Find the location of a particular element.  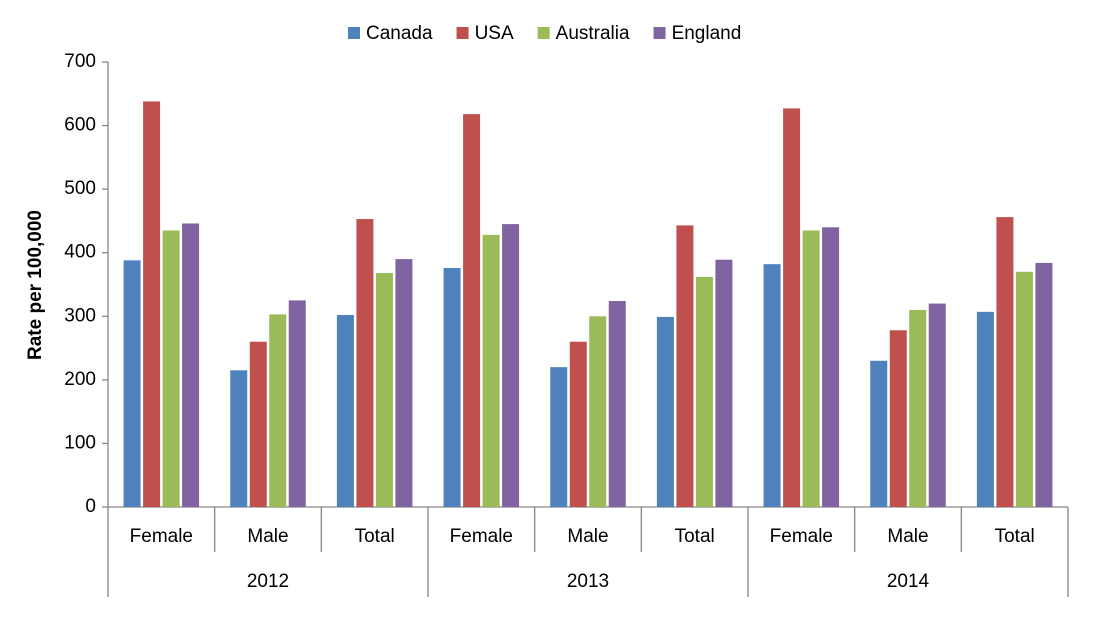

y-tick-label: 600 is located at coordinates (80, 125).